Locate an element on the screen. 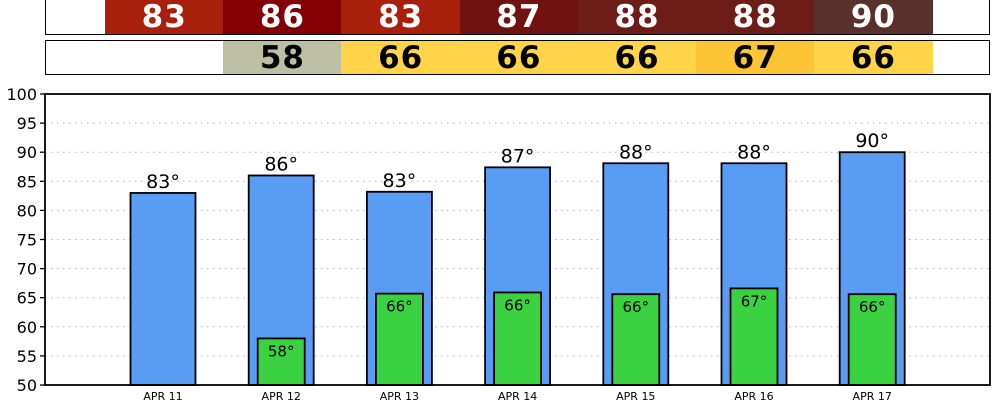 This screenshot has width=1000, height=400. high-bar-label-5: 88° is located at coordinates (636, 152).